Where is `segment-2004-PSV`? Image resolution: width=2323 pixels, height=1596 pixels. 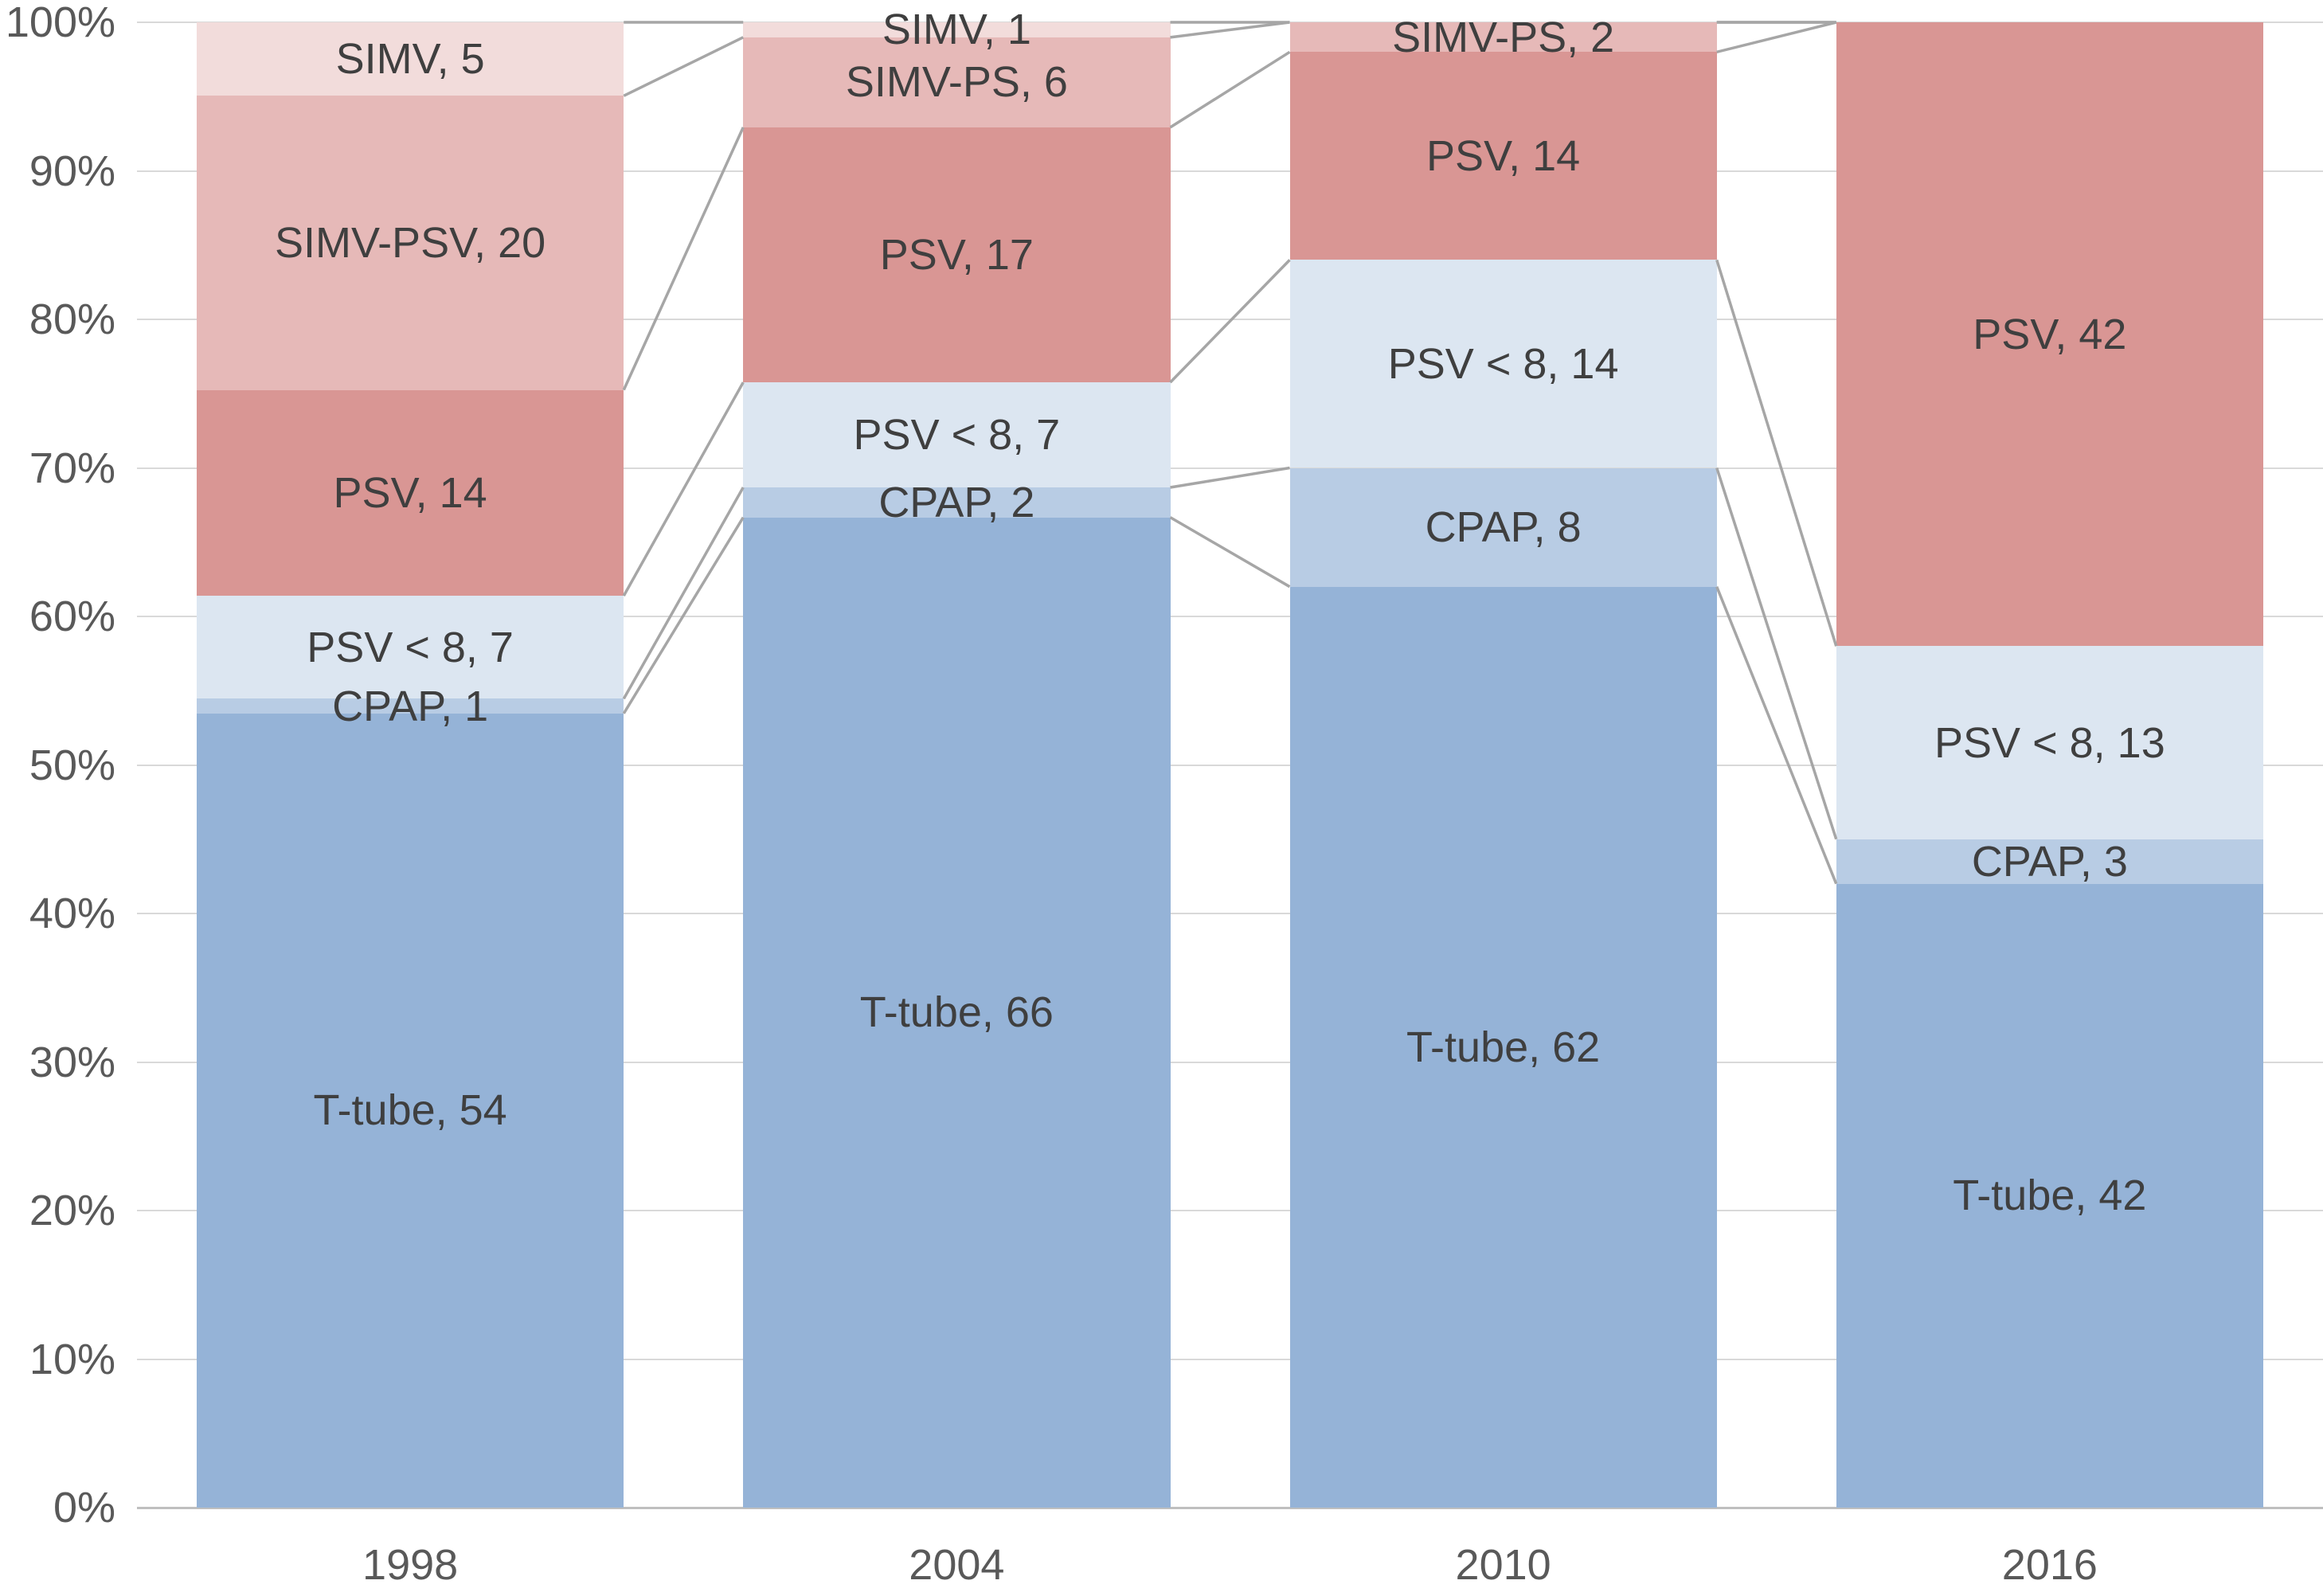
segment-2004-PSV is located at coordinates (957, 255).